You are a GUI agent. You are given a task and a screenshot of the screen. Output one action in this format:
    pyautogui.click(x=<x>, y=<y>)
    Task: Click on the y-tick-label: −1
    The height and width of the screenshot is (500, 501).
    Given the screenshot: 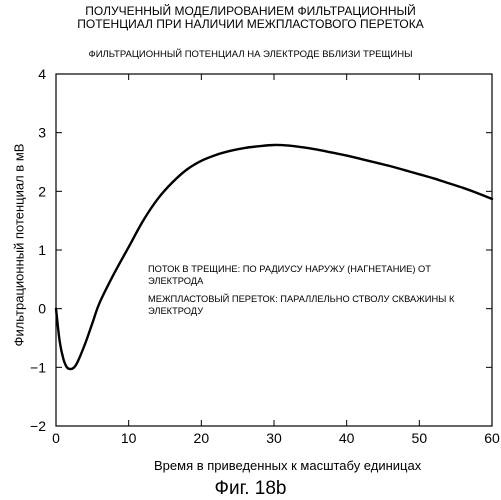 What is the action you would take?
    pyautogui.click(x=38, y=367)
    